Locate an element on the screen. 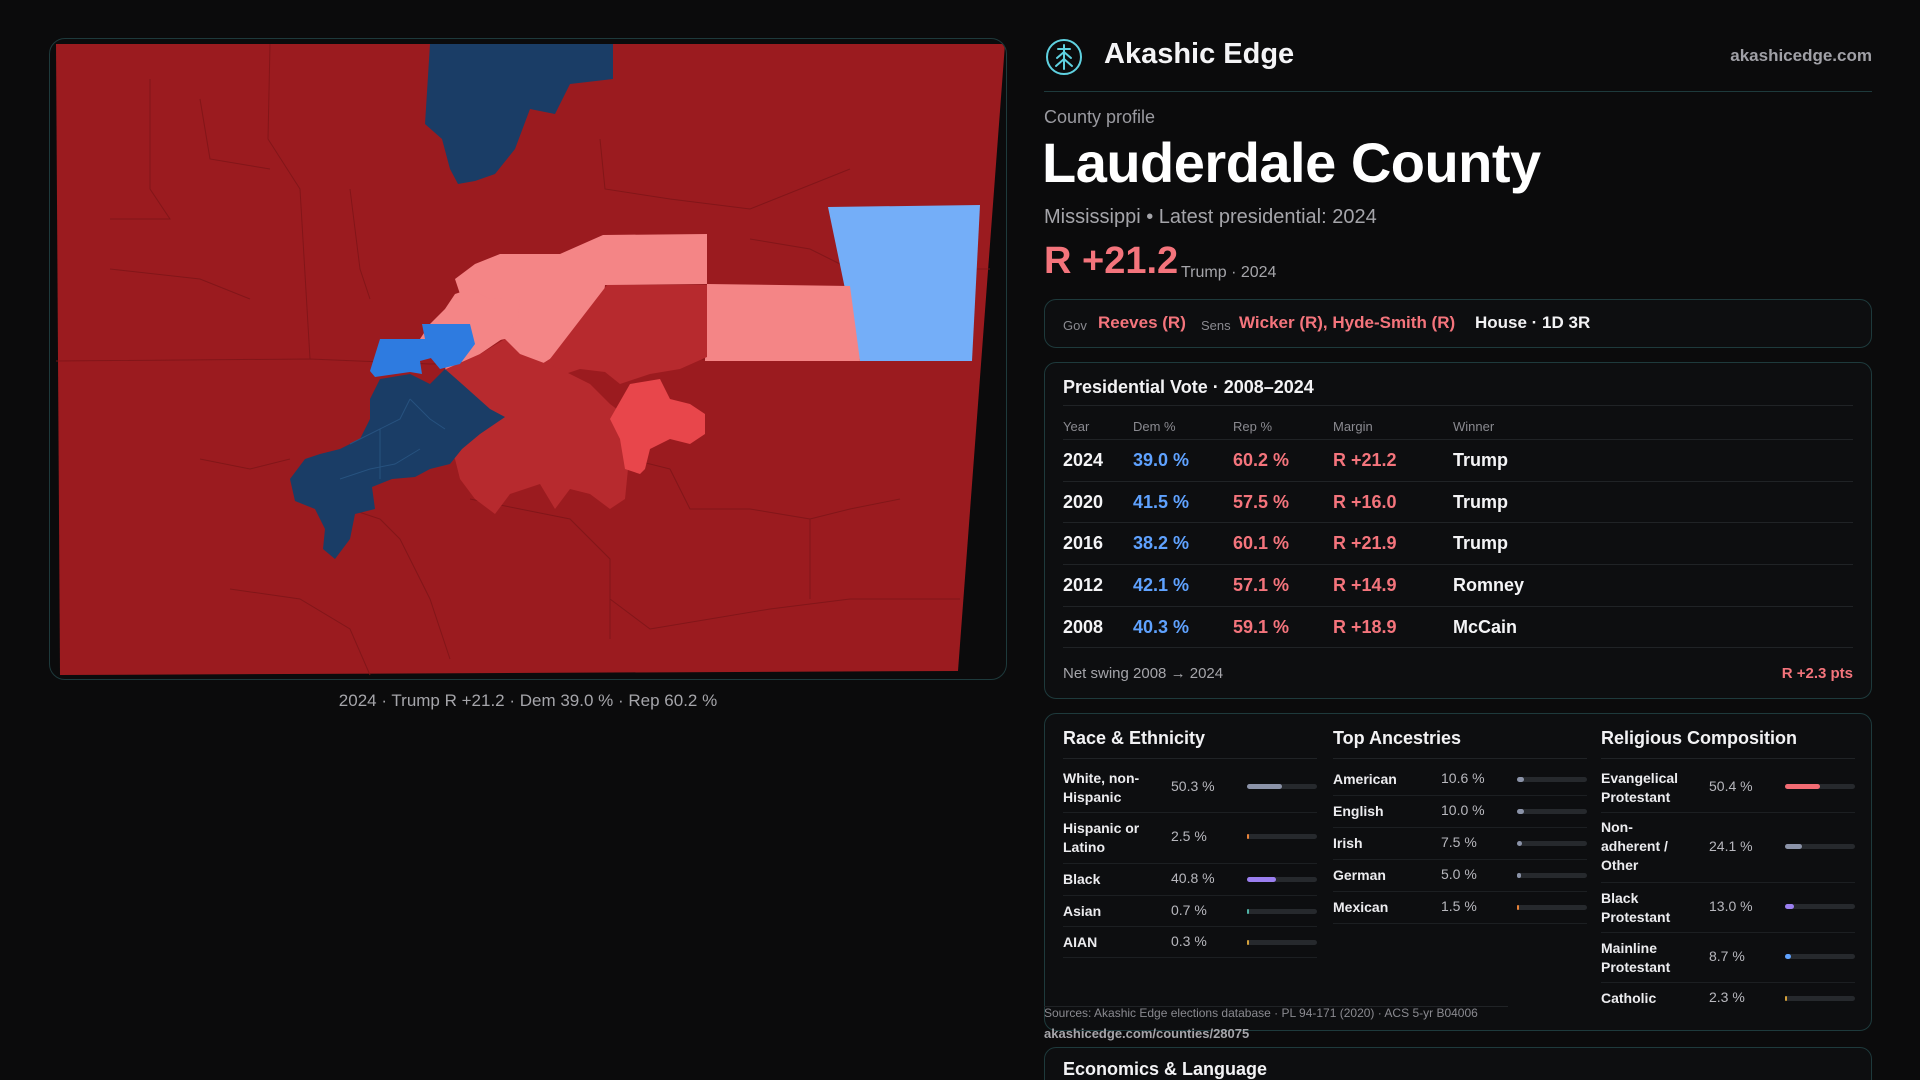 This screenshot has width=1920, height=1080. religion-row: Black Protestant 13.0 % is located at coordinates (1728, 908).